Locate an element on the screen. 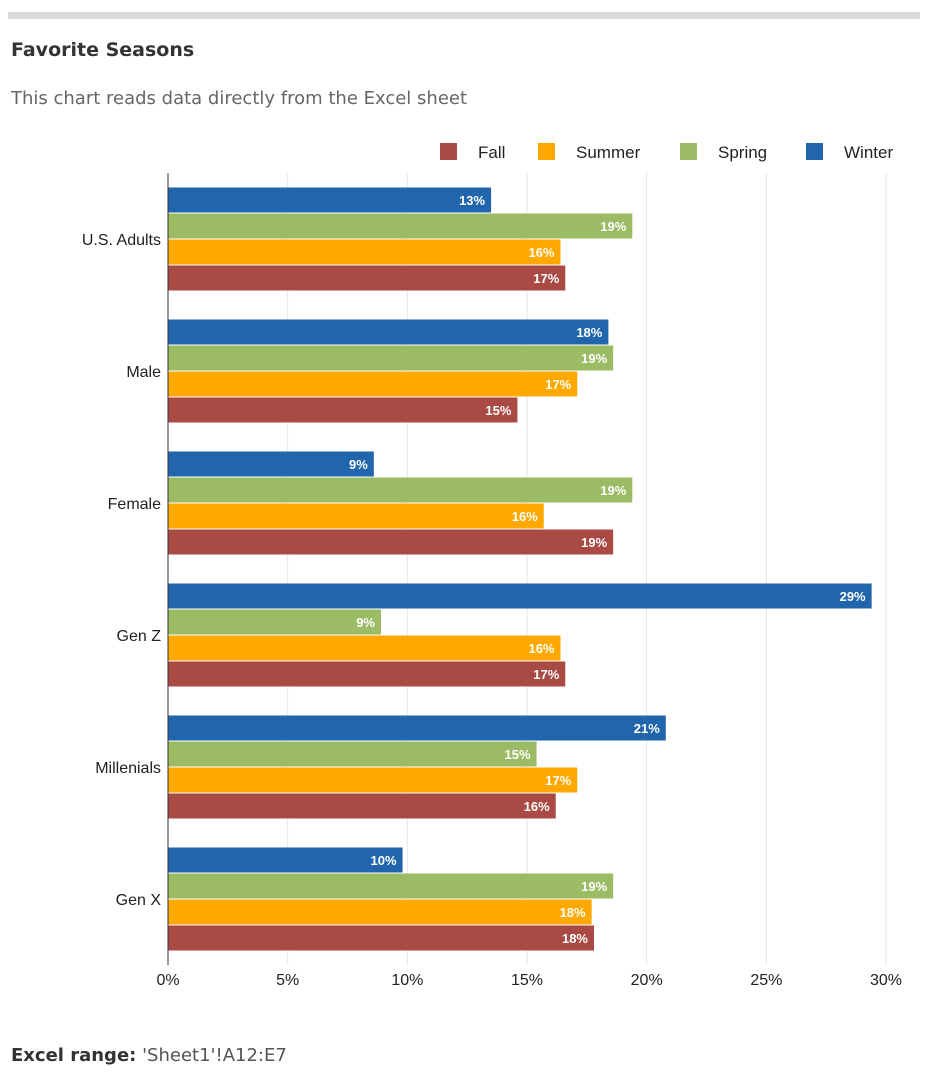  x-tick-label: 0% is located at coordinates (167, 980).